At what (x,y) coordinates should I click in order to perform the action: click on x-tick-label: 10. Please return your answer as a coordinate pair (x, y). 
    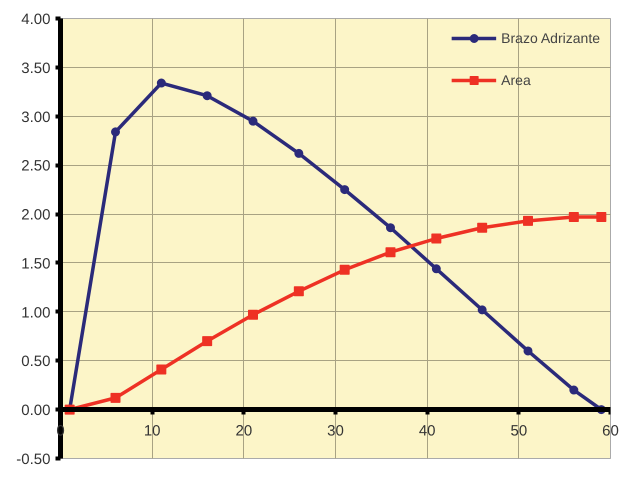
    Looking at the image, I should click on (152, 431).